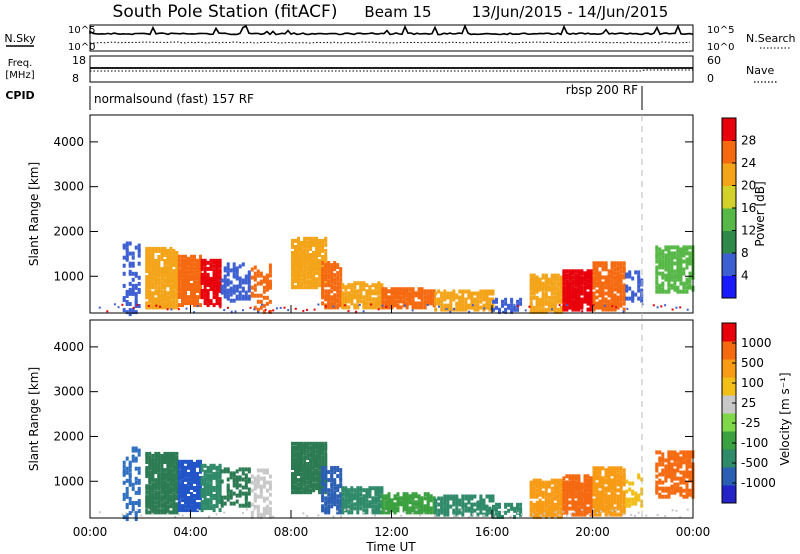 Image resolution: width=800 pixels, height=554 pixels. I want to click on x-tick-label: 00:00, so click(90, 532).